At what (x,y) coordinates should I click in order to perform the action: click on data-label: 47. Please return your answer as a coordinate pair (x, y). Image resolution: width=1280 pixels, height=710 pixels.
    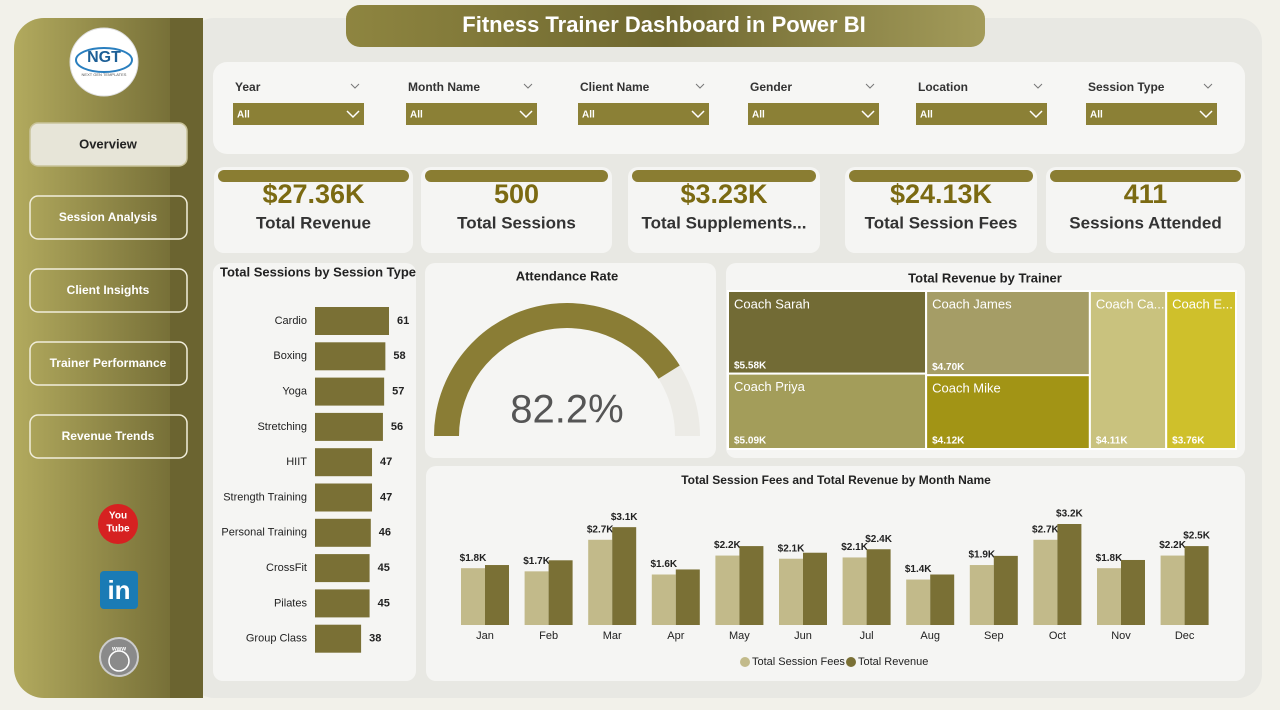
    Looking at the image, I should click on (386, 497).